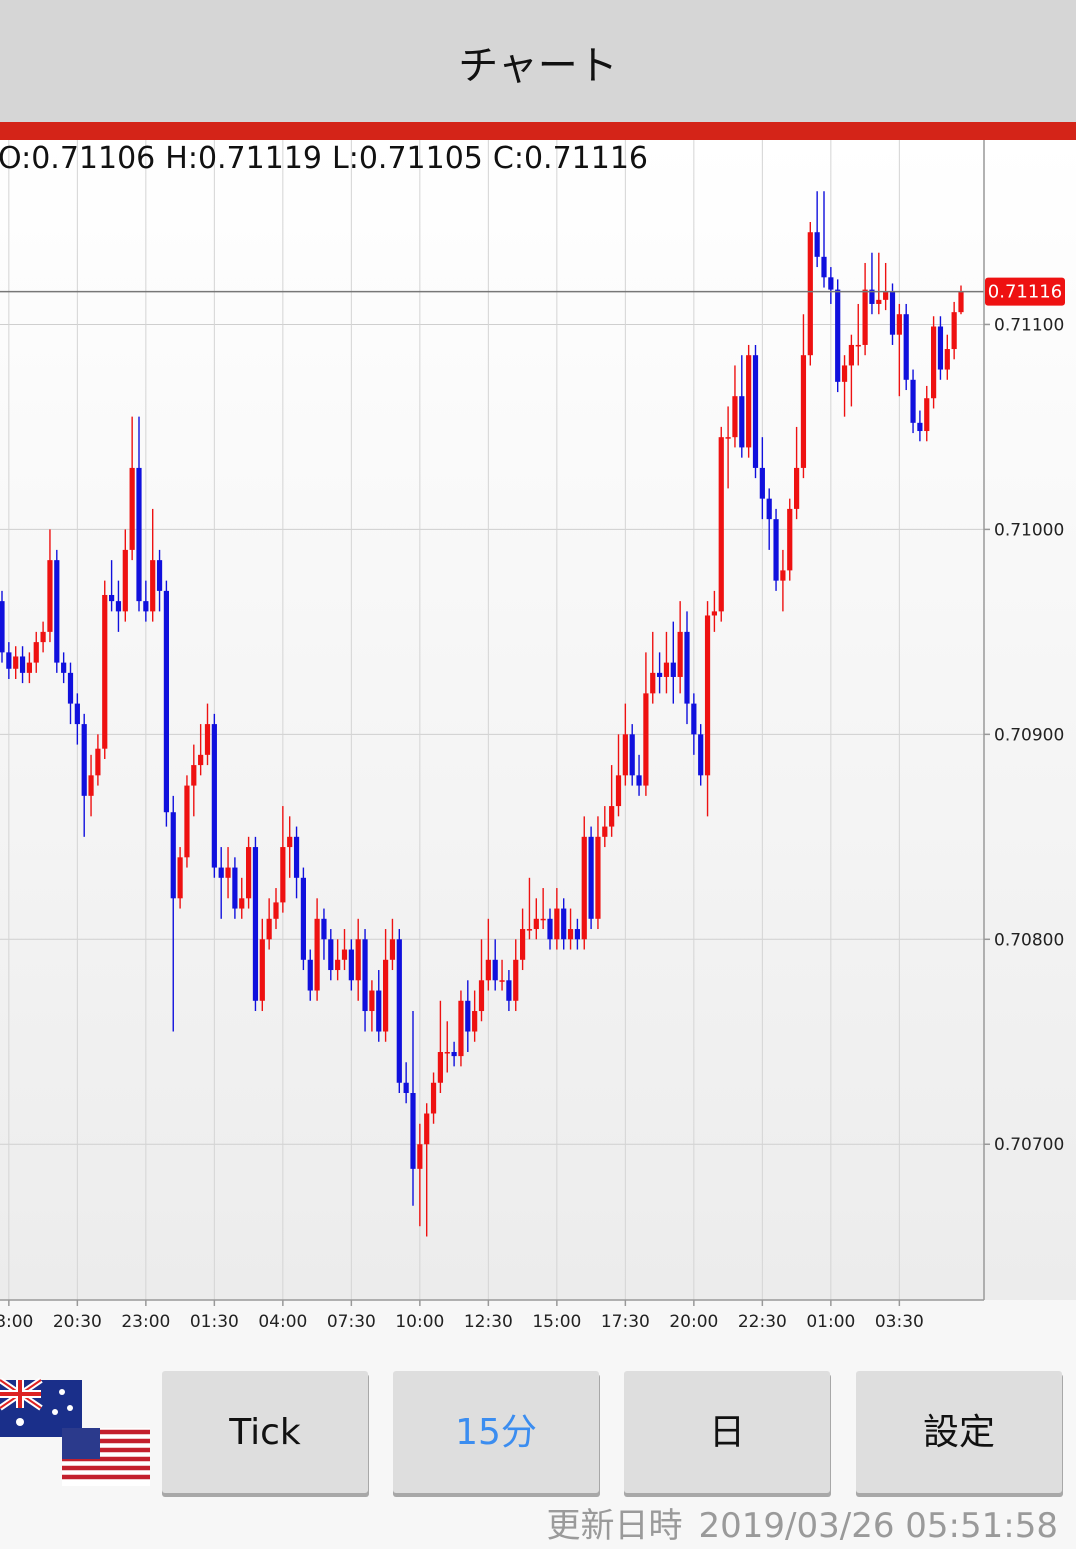  I want to click on ohlc-label: H:, so click(181, 158).